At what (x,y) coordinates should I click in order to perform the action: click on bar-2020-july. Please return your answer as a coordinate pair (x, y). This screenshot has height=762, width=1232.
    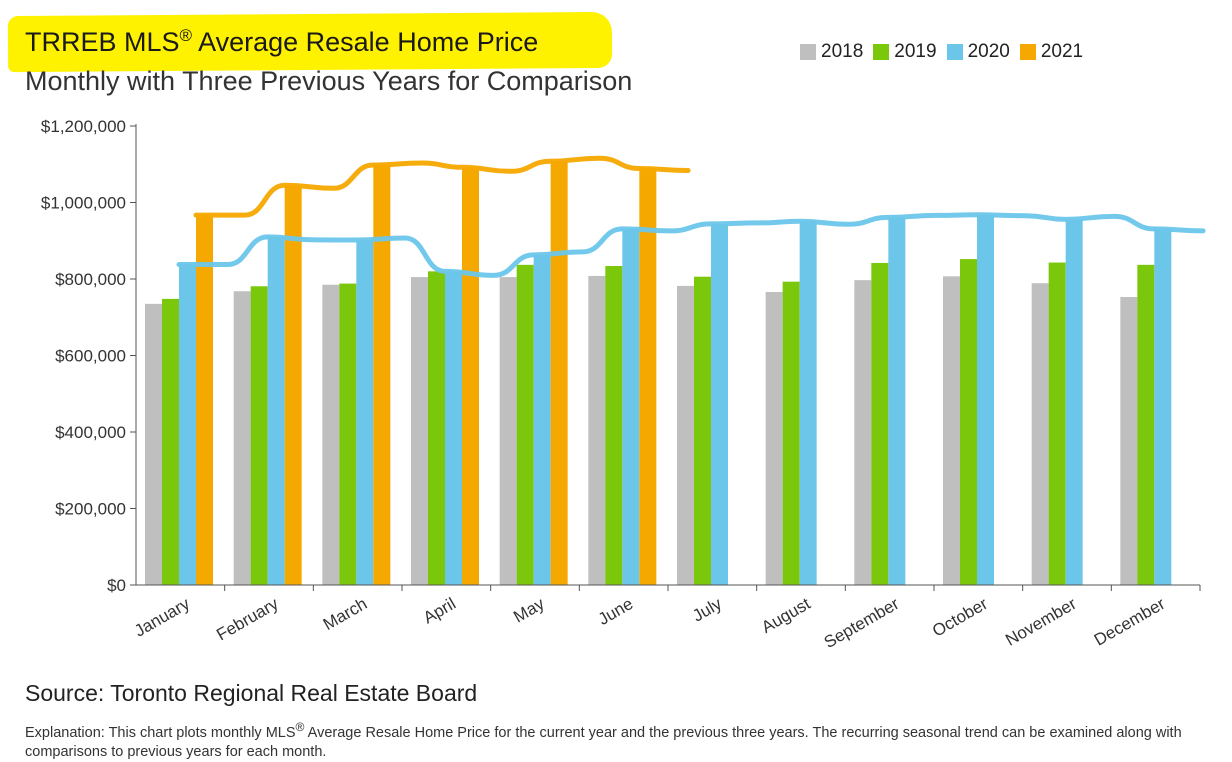
    Looking at the image, I should click on (719, 404).